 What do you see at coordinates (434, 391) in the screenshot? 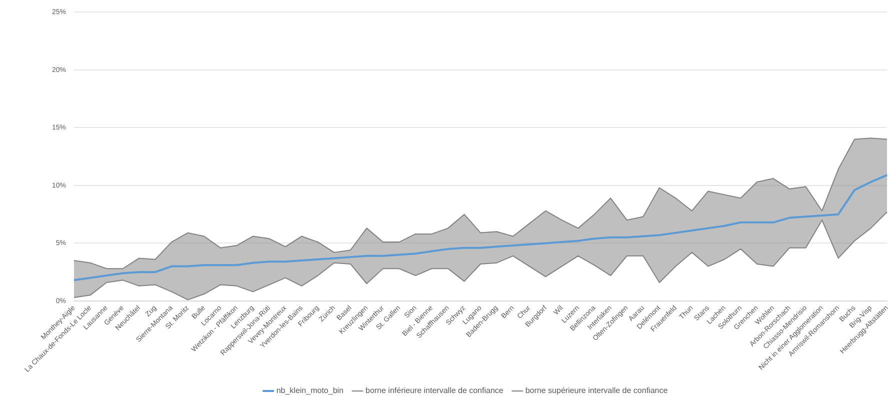
I see `legend-label: borne inférieure intervalle de confiance` at bounding box center [434, 391].